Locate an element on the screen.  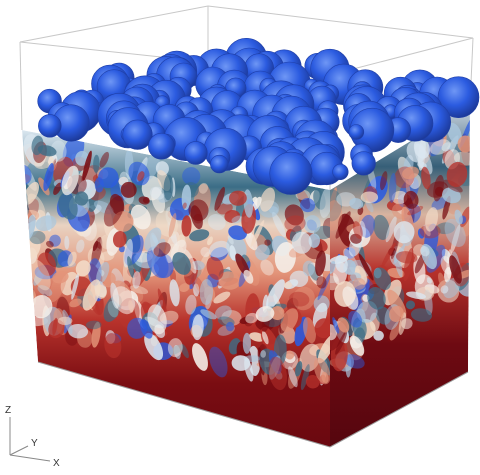
y-axis-label: Y is located at coordinates (34, 443).